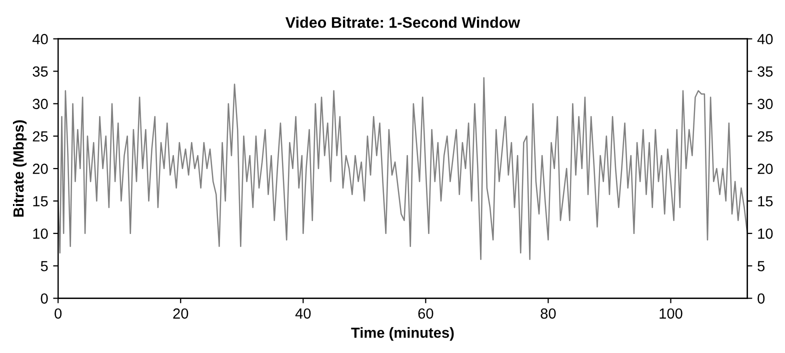  Describe the element at coordinates (402, 22) in the screenshot. I see `chart-title: Video Bitrate: 1-Second Window` at that location.